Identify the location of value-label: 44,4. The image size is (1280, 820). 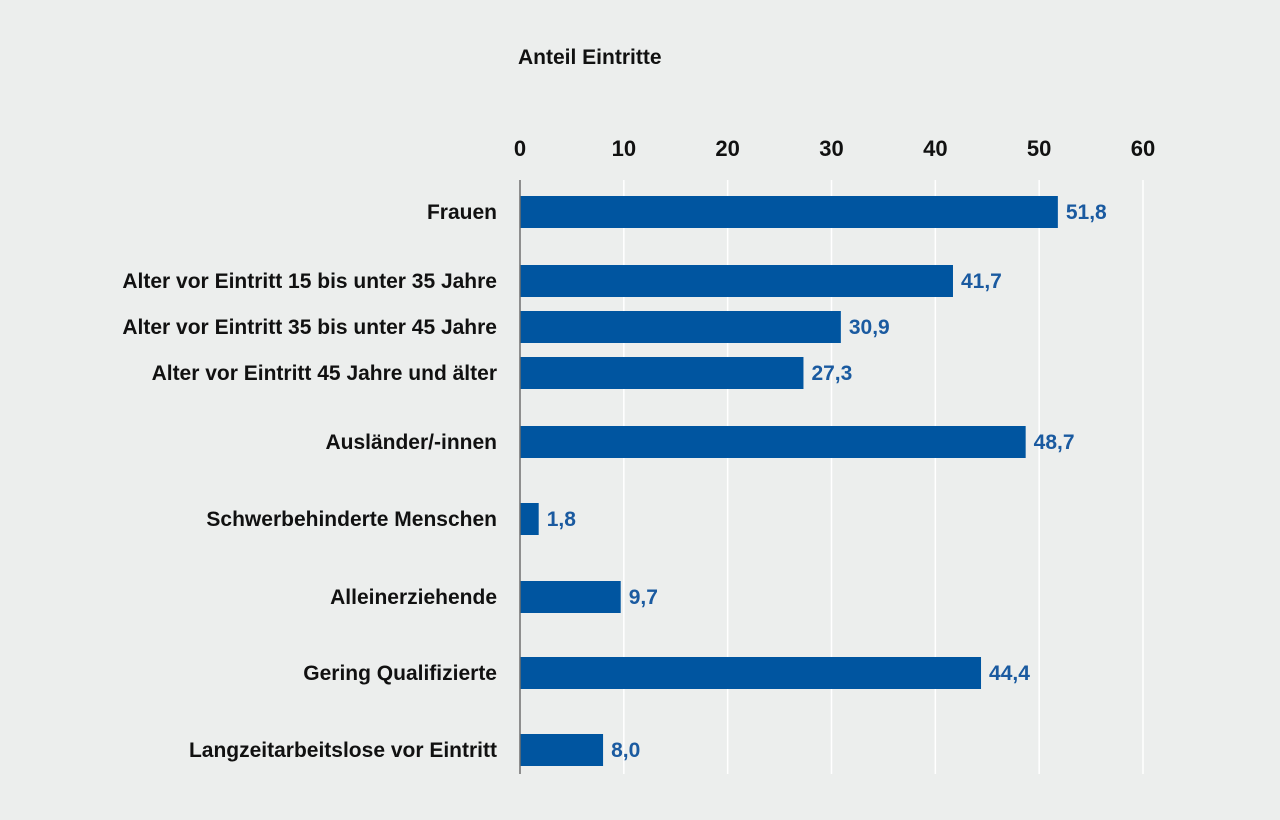
(1009, 673).